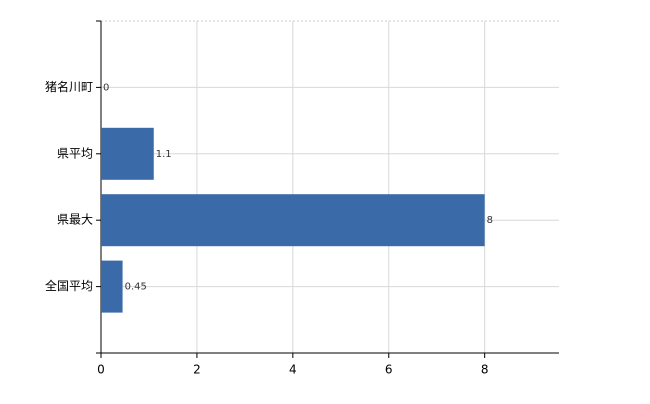 Image resolution: width=650 pixels, height=404 pixels. I want to click on value-label: 1.1, so click(164, 154).